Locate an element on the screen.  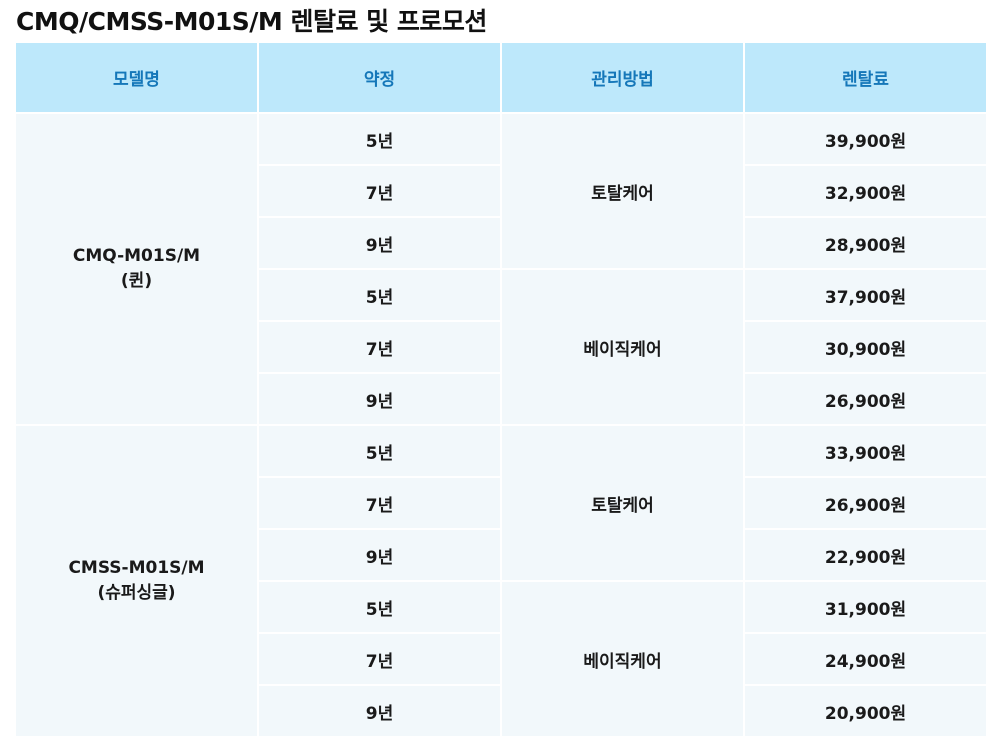
model-type: (슈퍼싱글) is located at coordinates (136, 593).